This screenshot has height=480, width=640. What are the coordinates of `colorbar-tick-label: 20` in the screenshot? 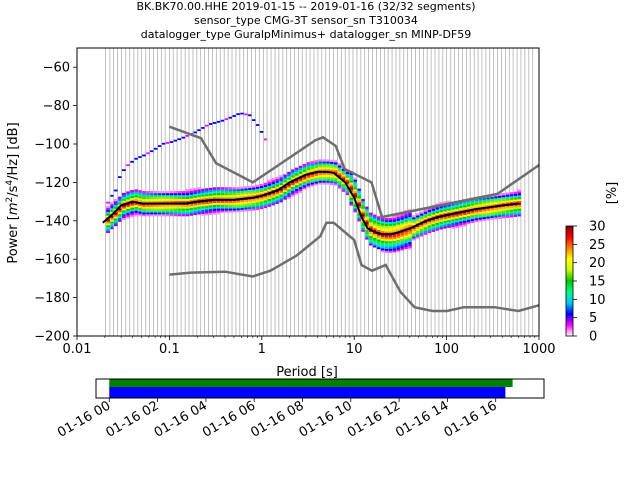 It's located at (597, 263).